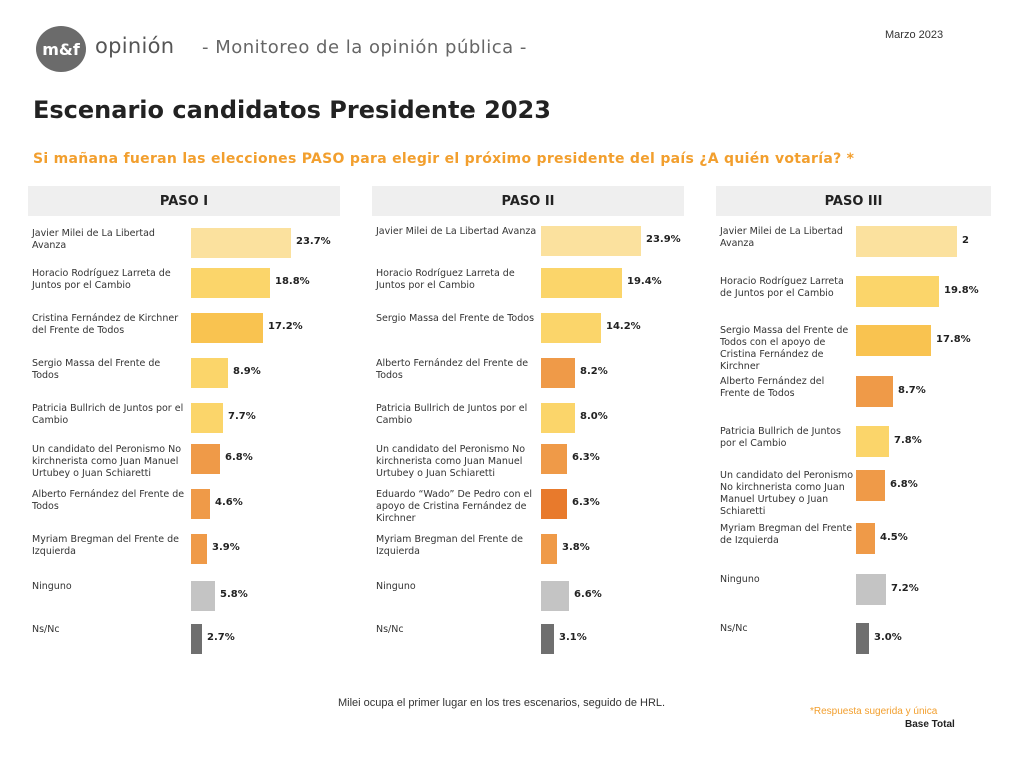 The image size is (1025, 768). I want to click on chart-title: PASO III, so click(853, 201).